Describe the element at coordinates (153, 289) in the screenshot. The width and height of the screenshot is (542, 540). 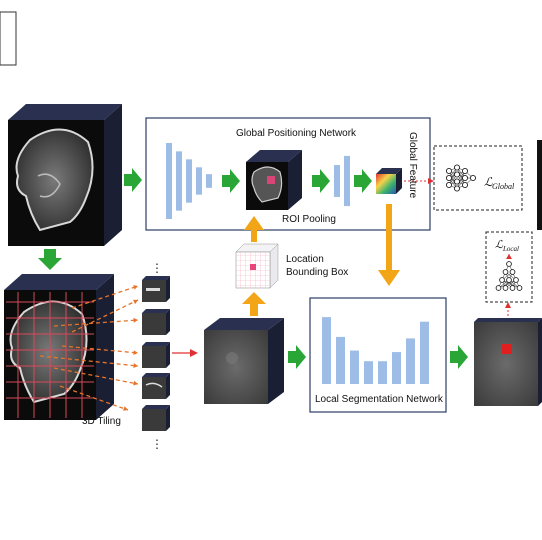
I see `tile-bone` at that location.